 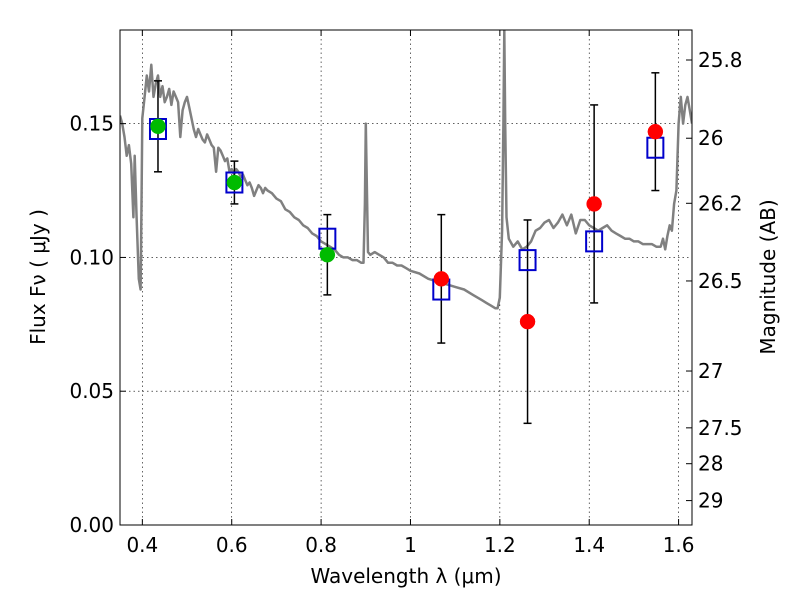 I want to click on mag-tick-label: 27, so click(x=710, y=371).